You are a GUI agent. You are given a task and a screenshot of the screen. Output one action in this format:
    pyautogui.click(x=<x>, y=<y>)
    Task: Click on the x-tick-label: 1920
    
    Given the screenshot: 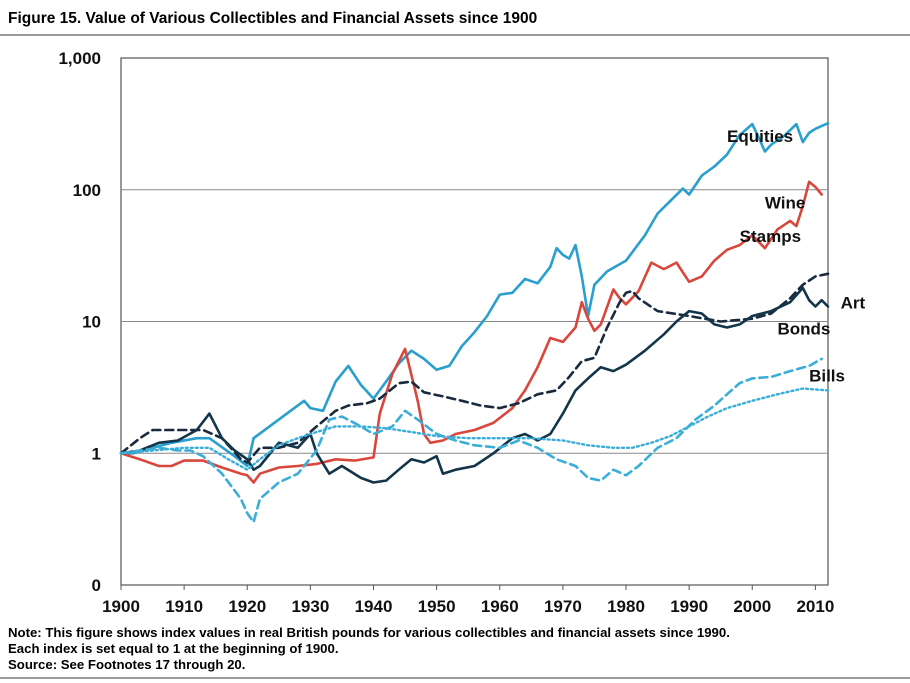 What is the action you would take?
    pyautogui.click(x=247, y=606)
    